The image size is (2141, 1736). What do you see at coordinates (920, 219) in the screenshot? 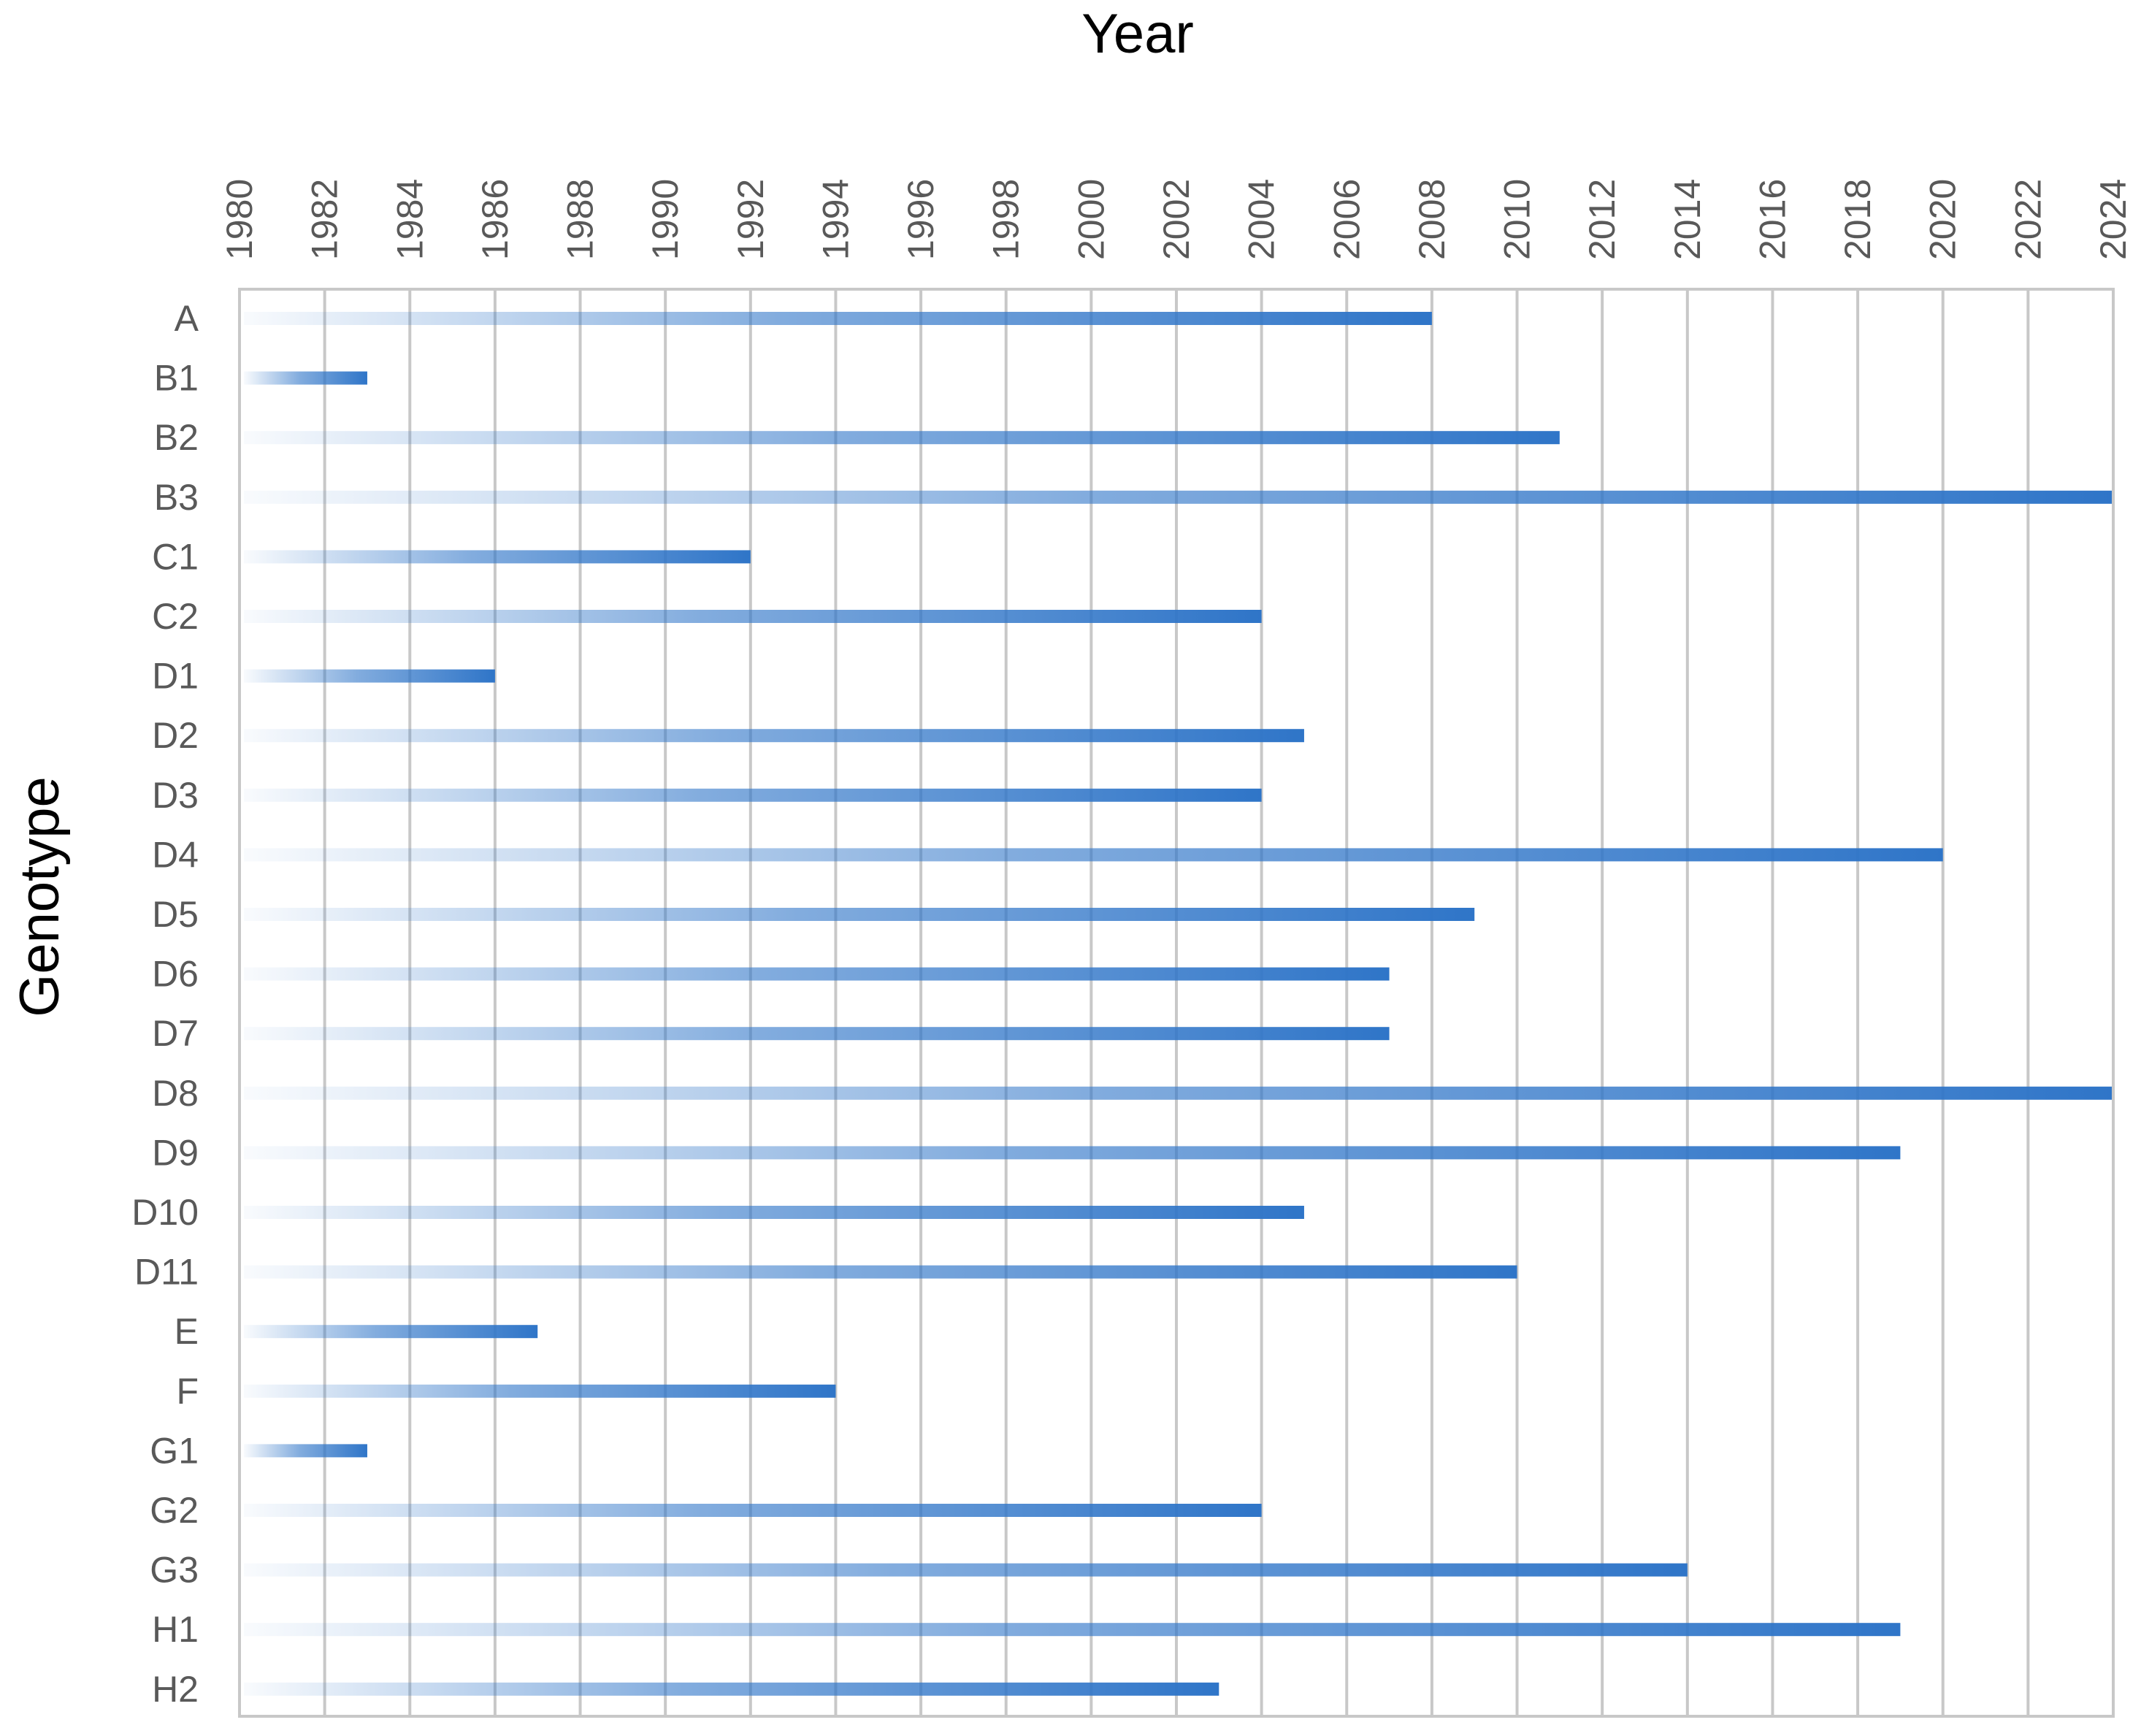
I see `x-tick-label: 1996` at bounding box center [920, 219].